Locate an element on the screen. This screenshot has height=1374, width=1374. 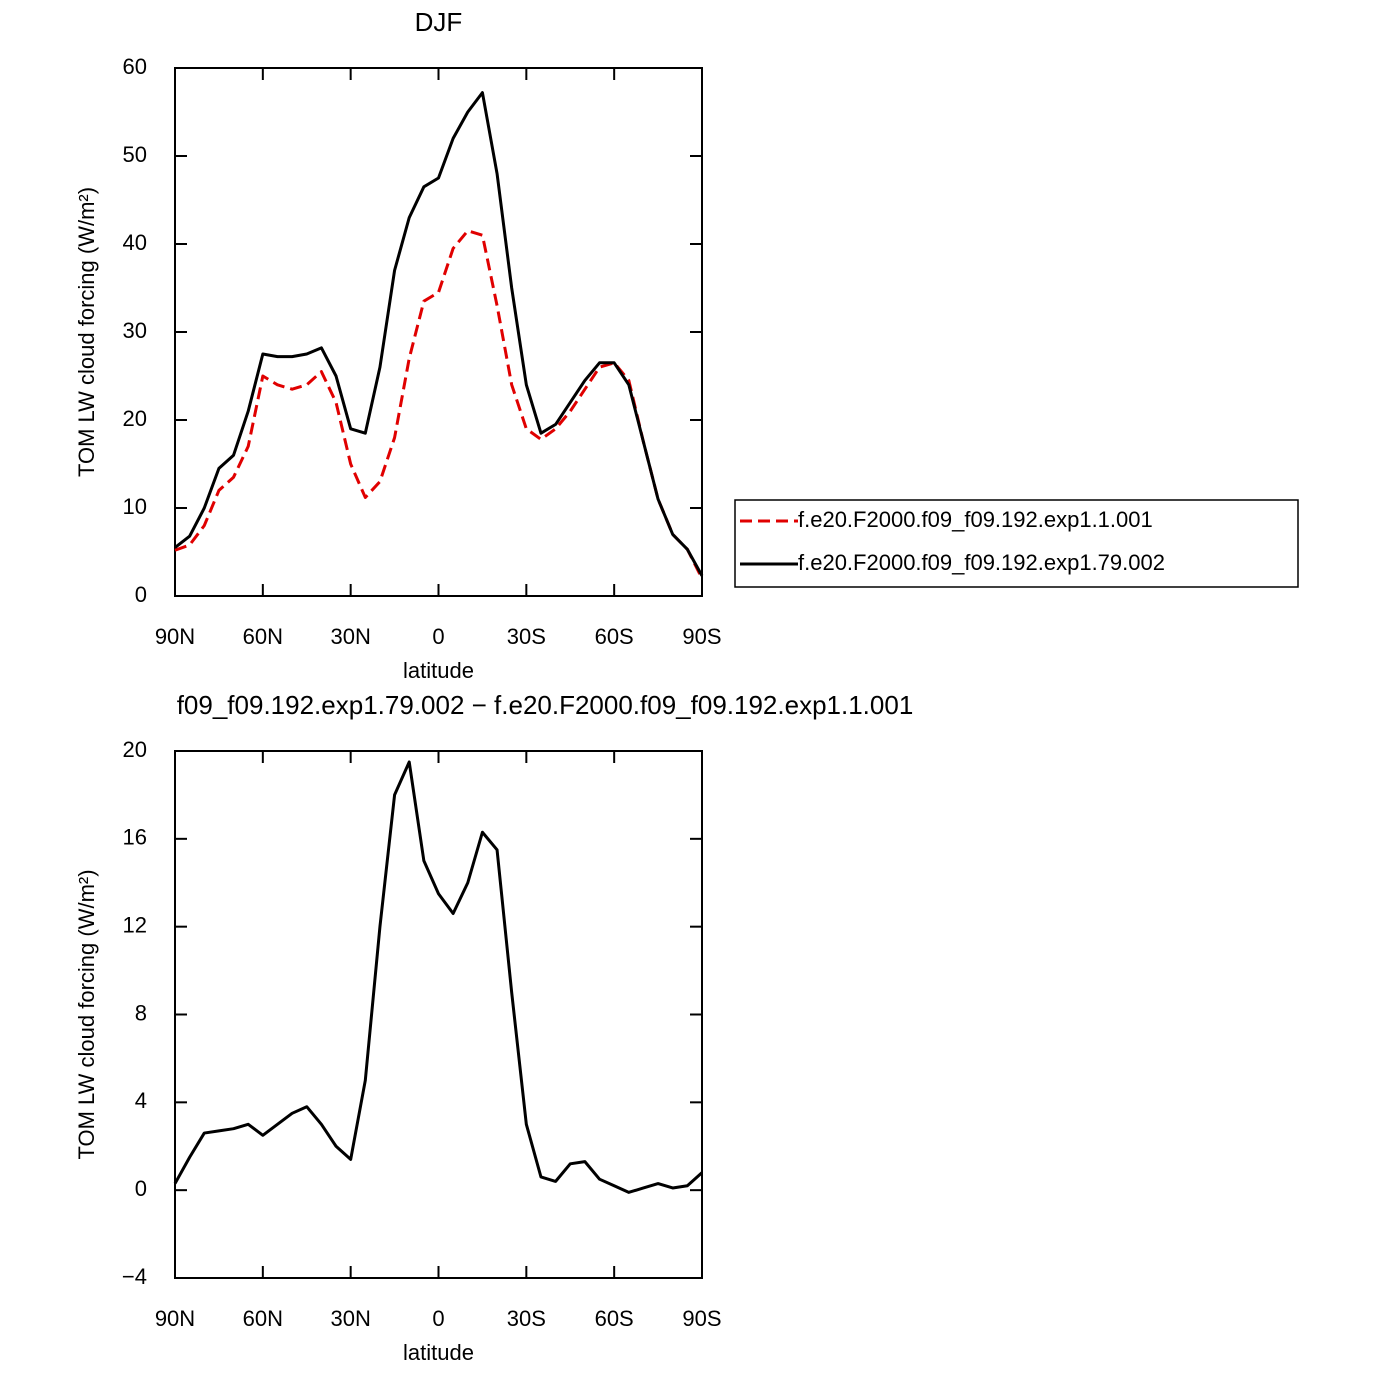
legend-box is located at coordinates (1016, 543).